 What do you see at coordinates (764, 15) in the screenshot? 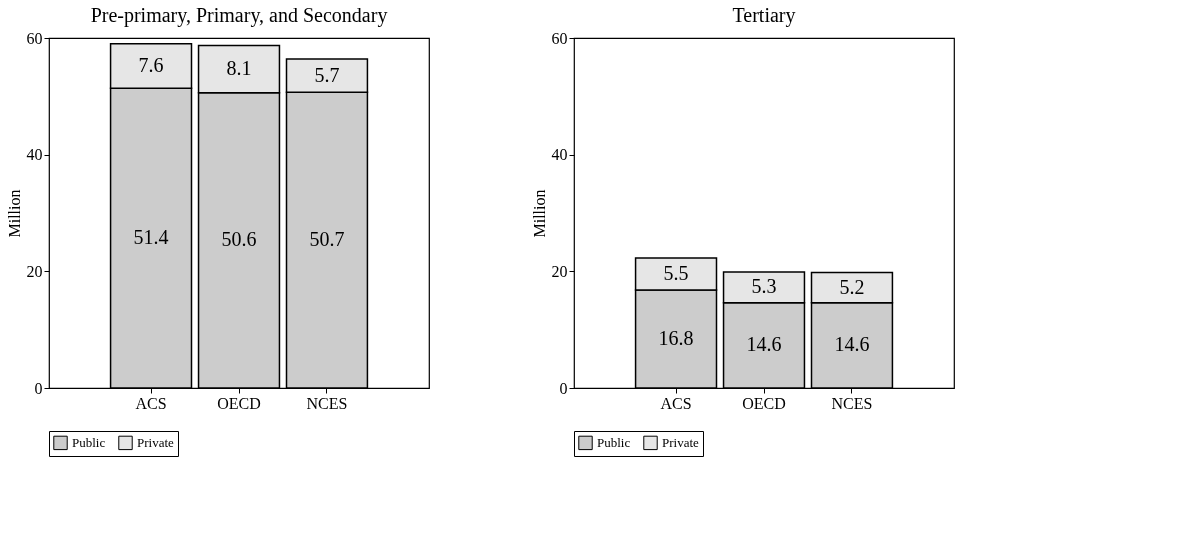
I see `chart-title: Tertiary` at bounding box center [764, 15].